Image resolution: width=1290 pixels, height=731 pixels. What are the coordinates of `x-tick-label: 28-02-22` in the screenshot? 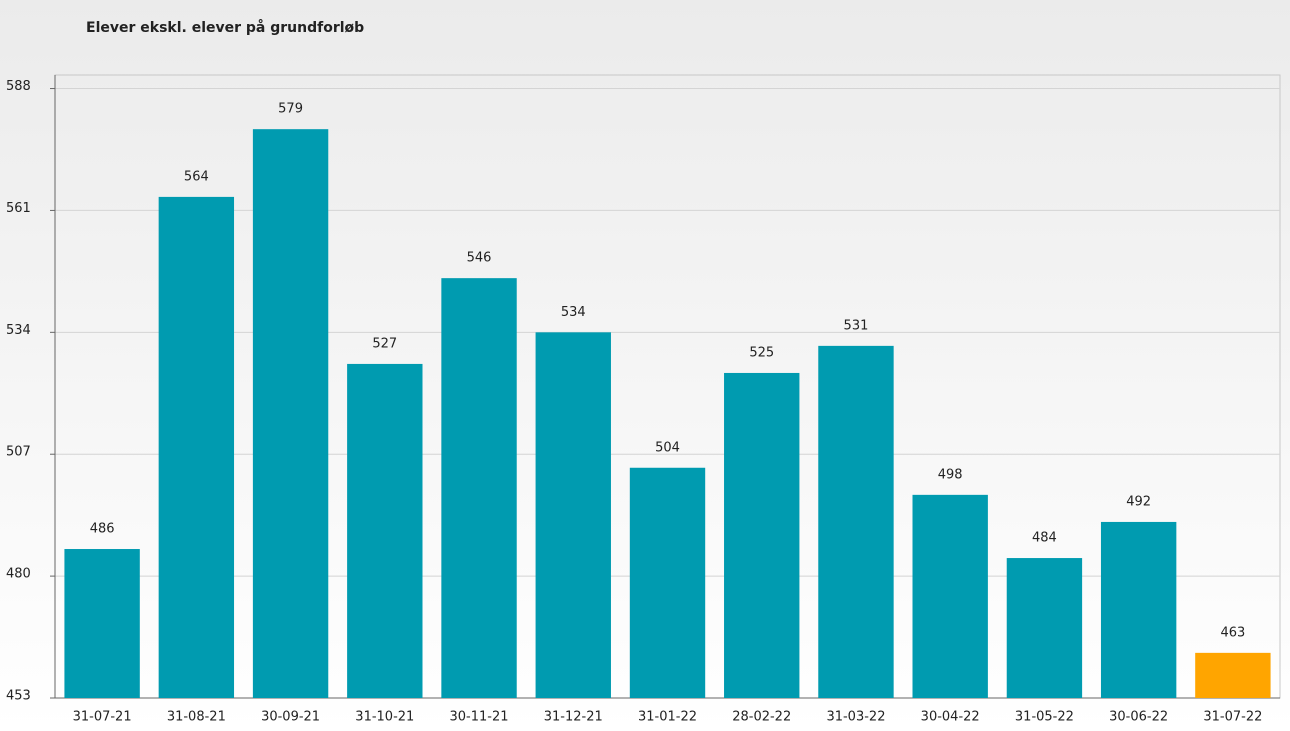 It's located at (761, 717).